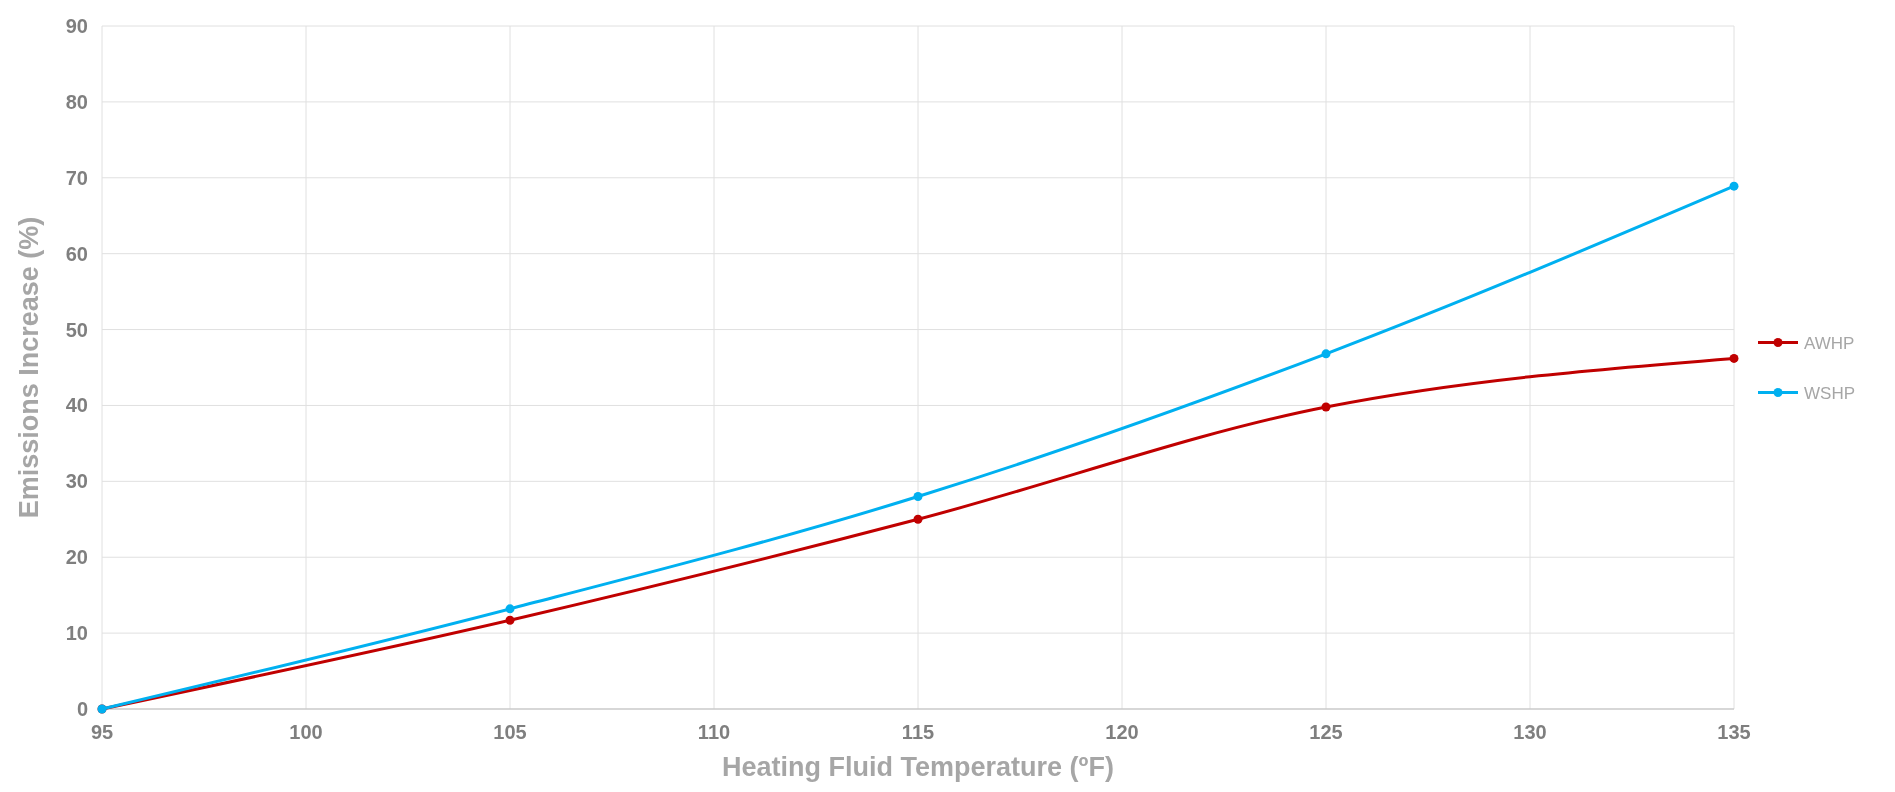 This screenshot has height=792, width=1895. I want to click on y-tick-label: 50, so click(76, 329).